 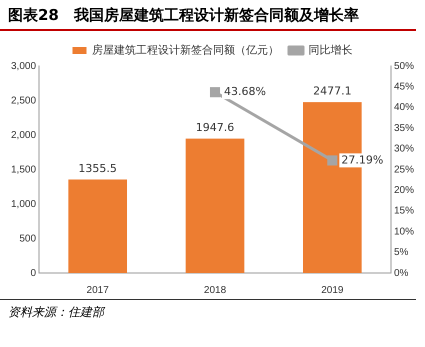 What do you see at coordinates (404, 149) in the screenshot?
I see `y2-tick-label: 30%` at bounding box center [404, 149].